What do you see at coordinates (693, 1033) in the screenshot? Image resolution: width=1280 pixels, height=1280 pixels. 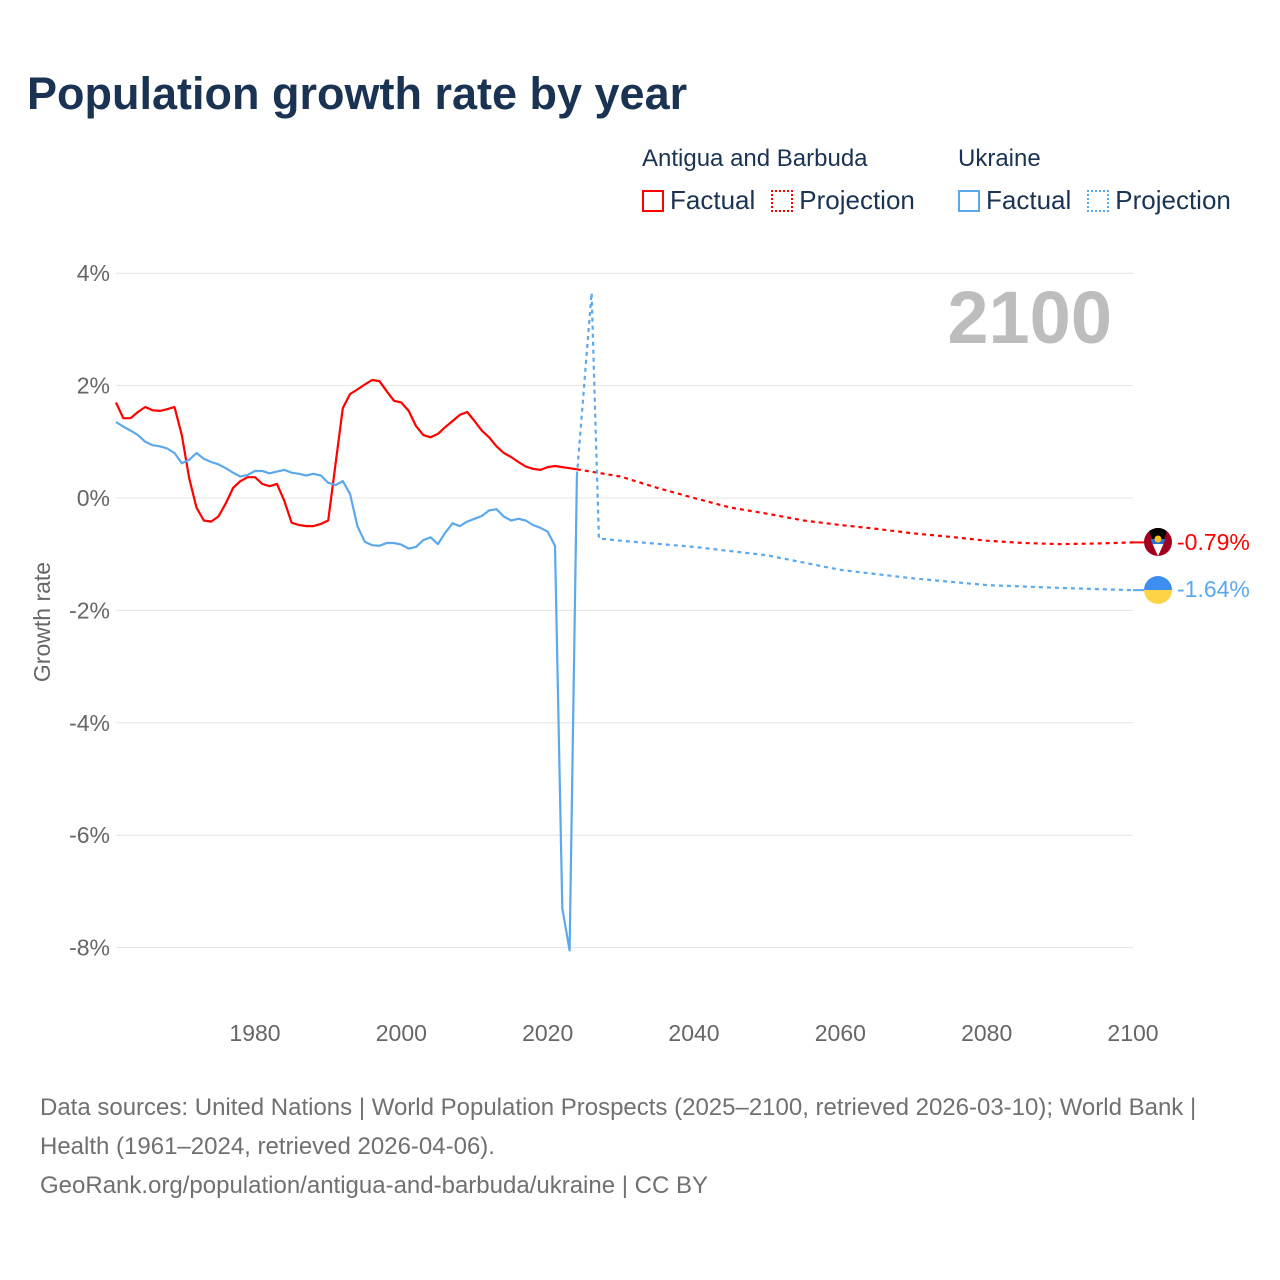 I see `x-tick-label: 2040` at bounding box center [693, 1033].